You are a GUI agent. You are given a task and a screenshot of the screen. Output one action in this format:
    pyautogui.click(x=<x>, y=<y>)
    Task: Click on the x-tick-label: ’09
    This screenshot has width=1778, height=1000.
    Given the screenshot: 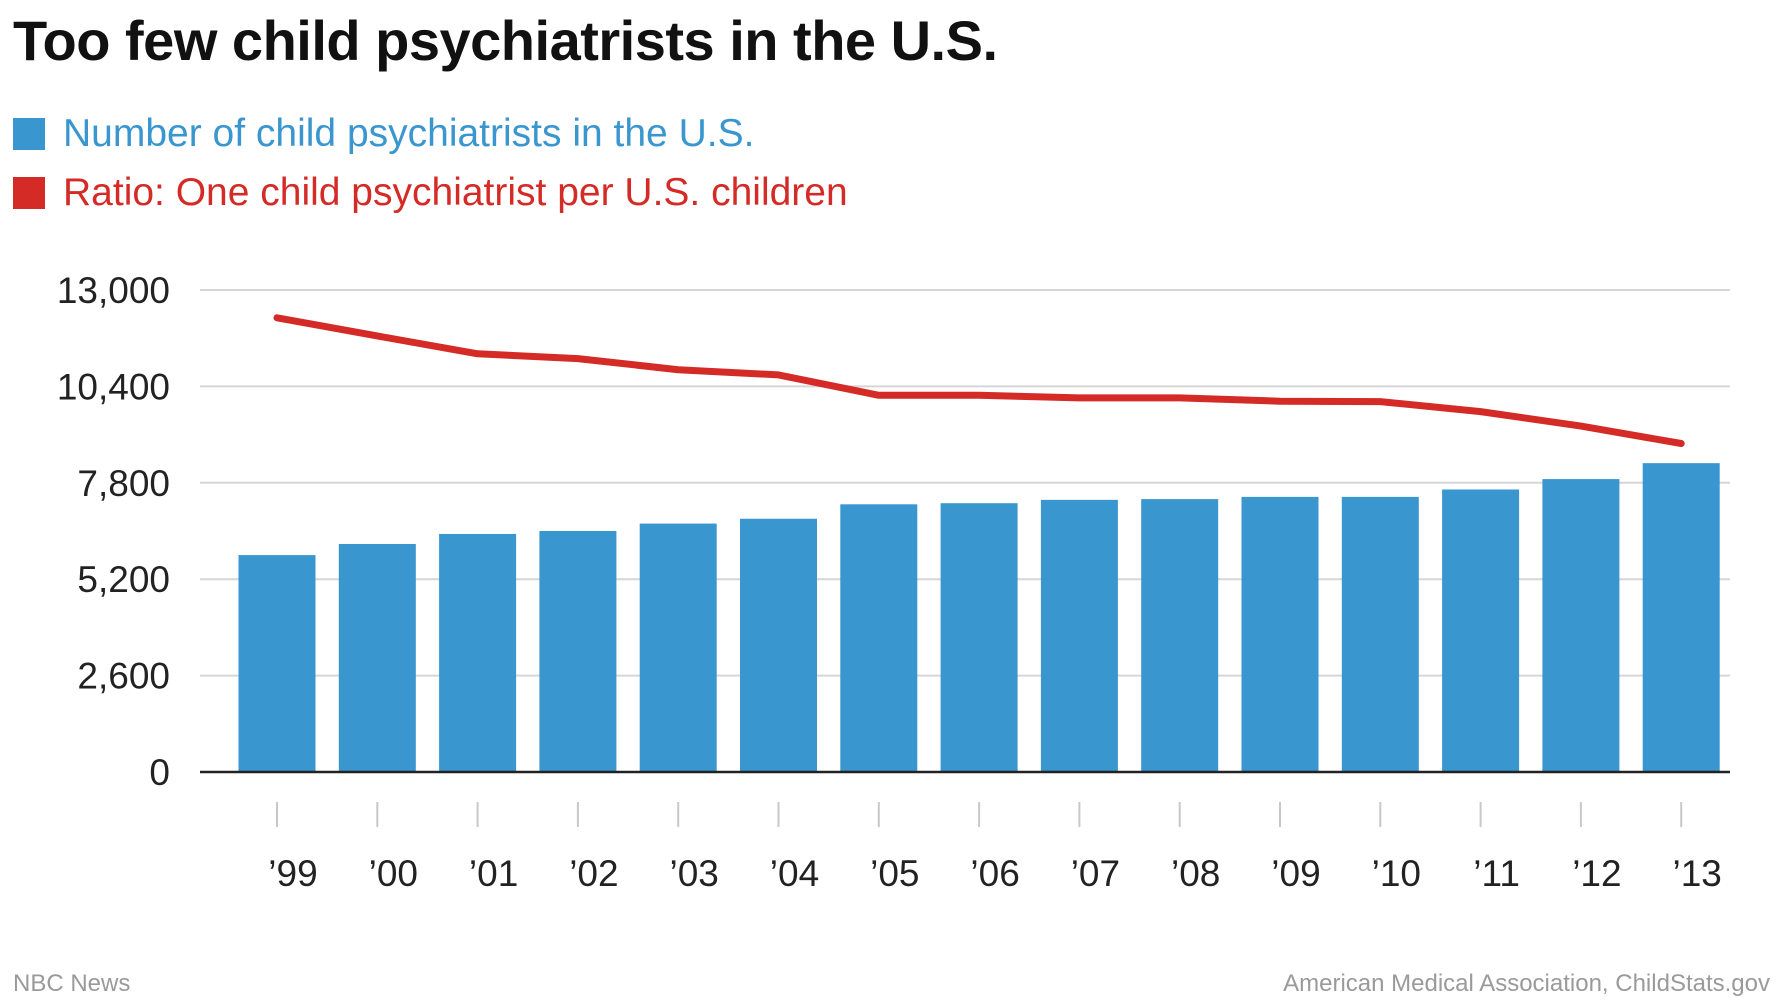 What is the action you would take?
    pyautogui.click(x=1295, y=873)
    